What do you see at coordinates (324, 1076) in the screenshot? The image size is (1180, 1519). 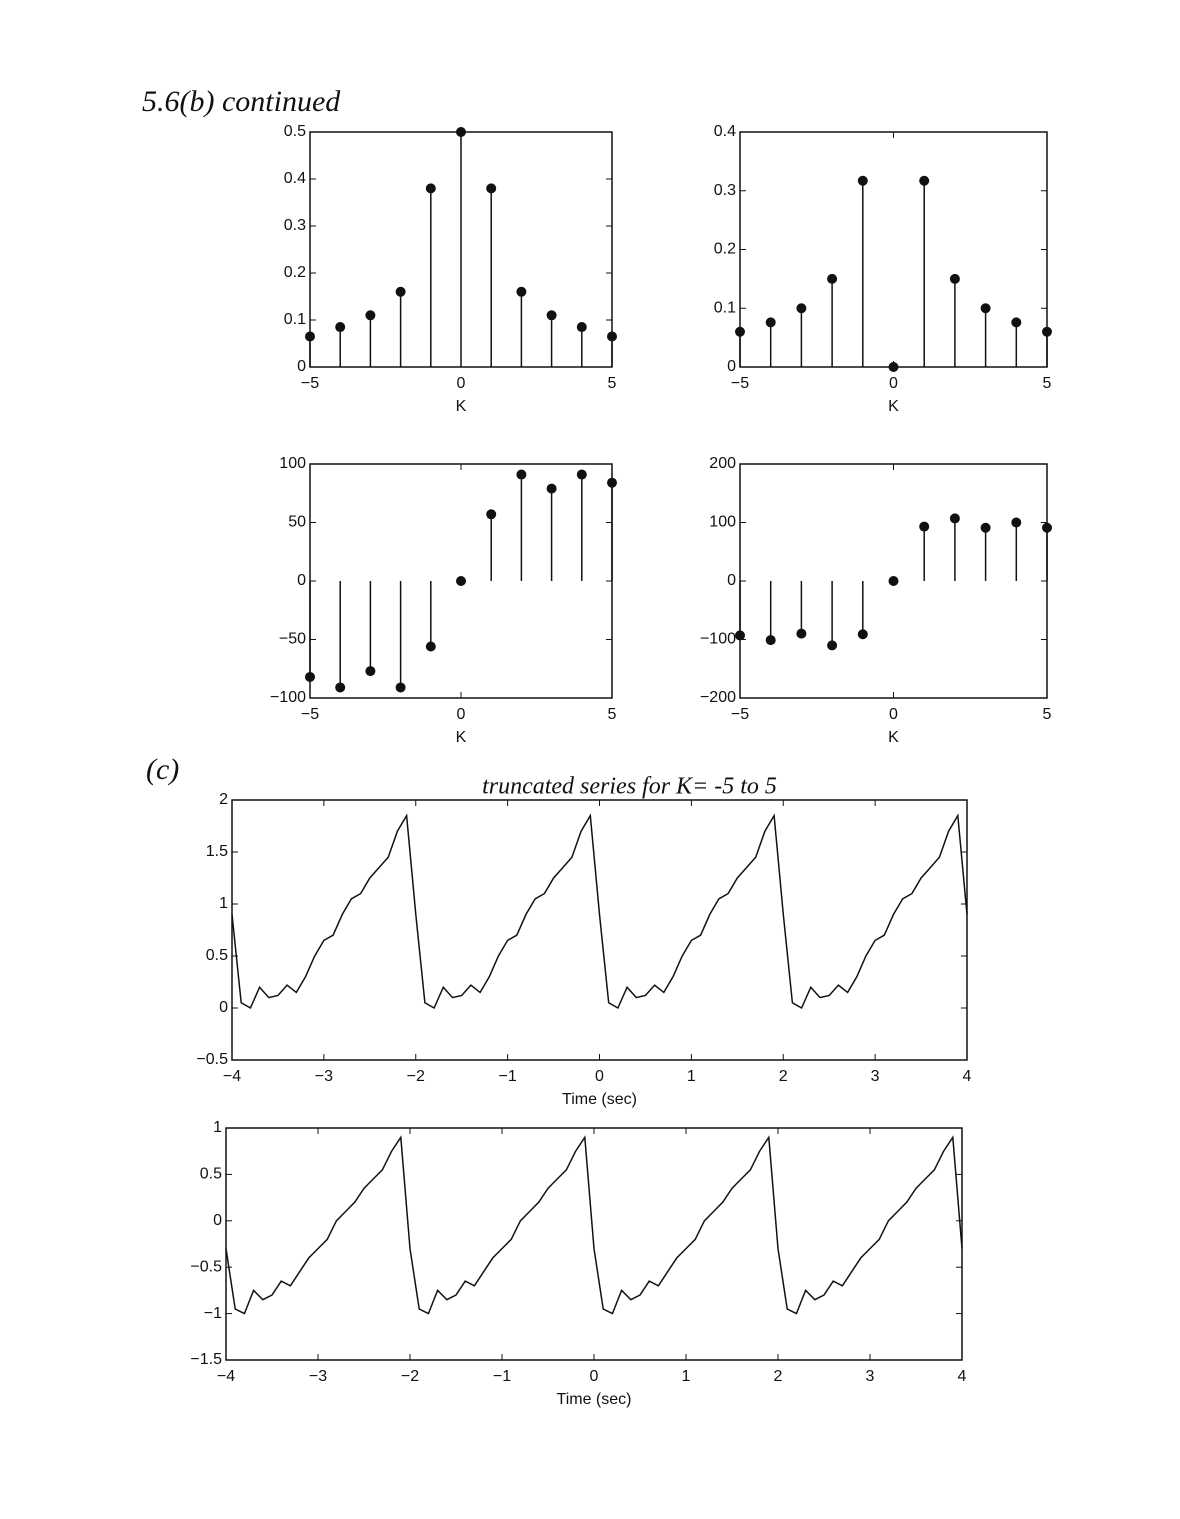 I see `x-tick-label: −3` at bounding box center [324, 1076].